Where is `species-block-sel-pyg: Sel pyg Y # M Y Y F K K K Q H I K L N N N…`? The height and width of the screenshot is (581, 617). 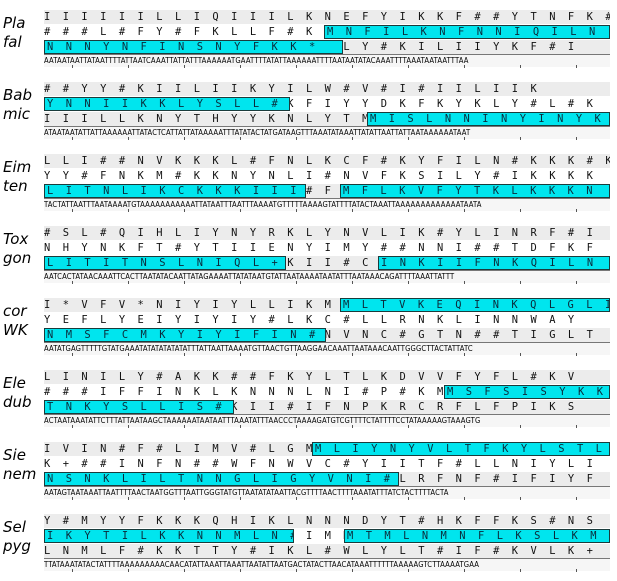 species-block-sel-pyg: Sel pyg Y # M Y Y F K K K Q H I K L N N N… is located at coordinates (308, 542).